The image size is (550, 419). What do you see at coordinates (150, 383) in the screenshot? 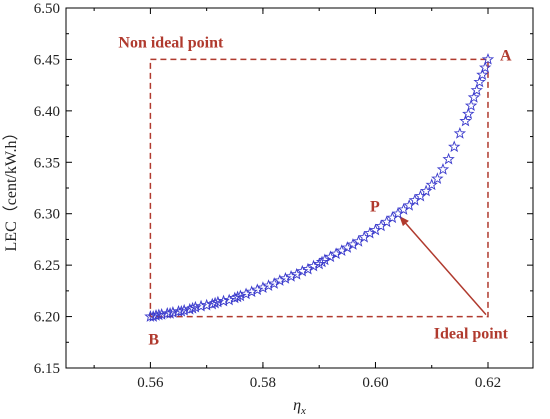
I see `x-tick-label: 0.56` at bounding box center [150, 383].